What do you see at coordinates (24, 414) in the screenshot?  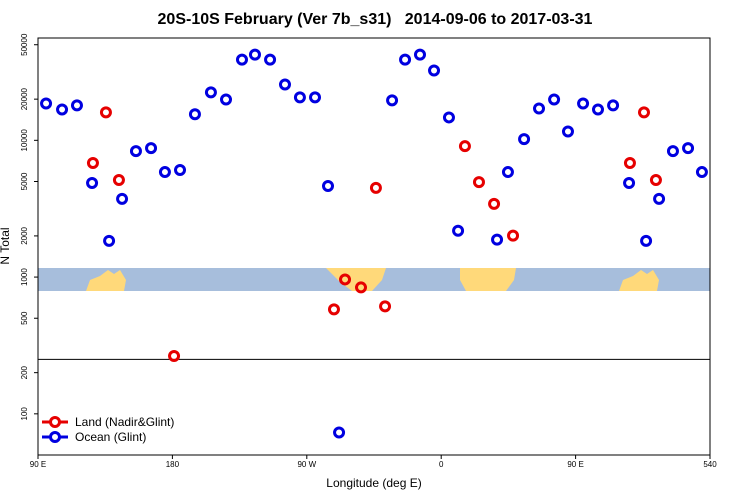 I see `y-tick-label: 100` at bounding box center [24, 414].